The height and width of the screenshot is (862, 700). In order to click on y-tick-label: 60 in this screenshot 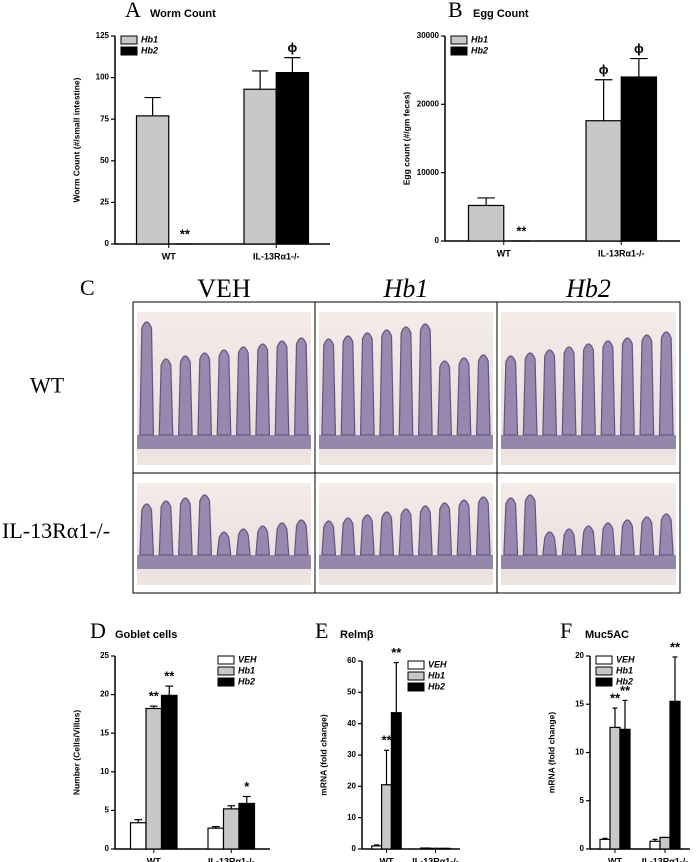, I will do `click(351, 660)`.